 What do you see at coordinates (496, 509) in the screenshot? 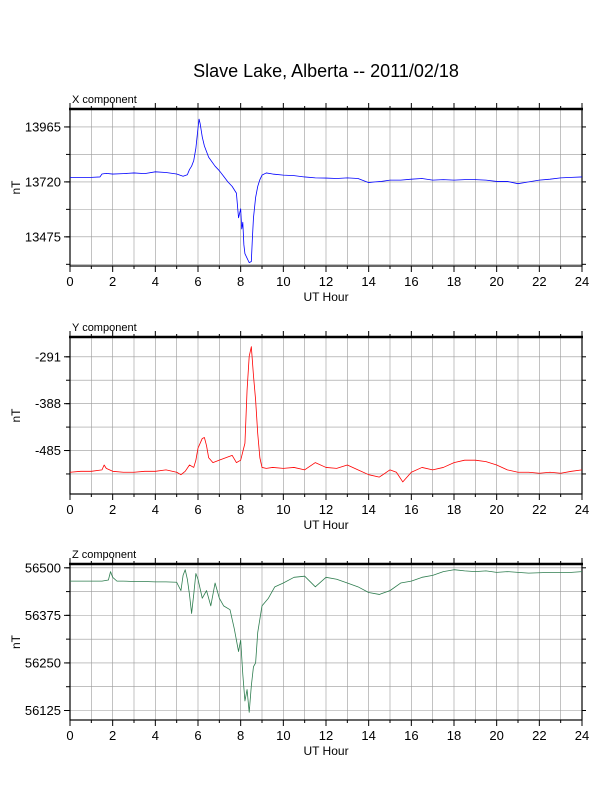
I see `tick-label-x-y-10: 20` at bounding box center [496, 509].